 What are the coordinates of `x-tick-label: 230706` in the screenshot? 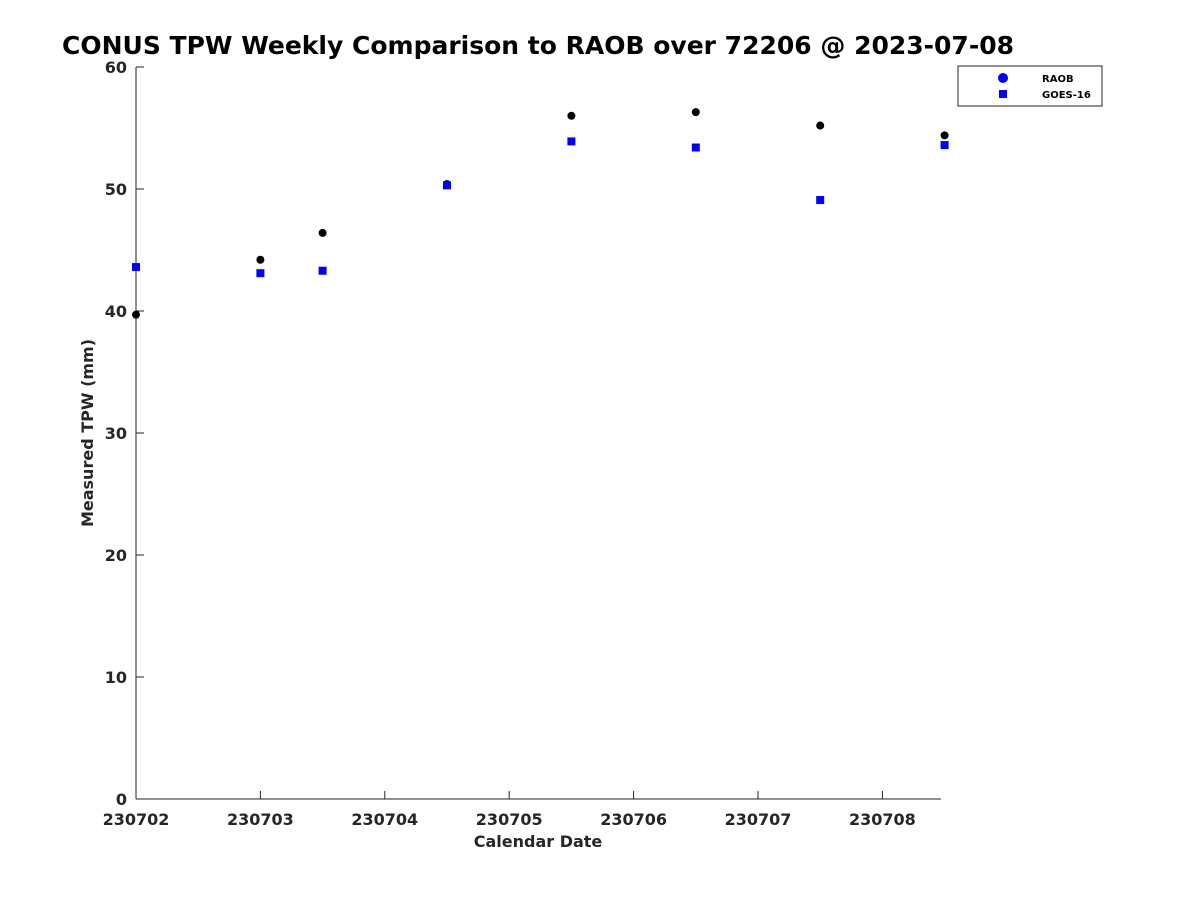 It's located at (633, 819).